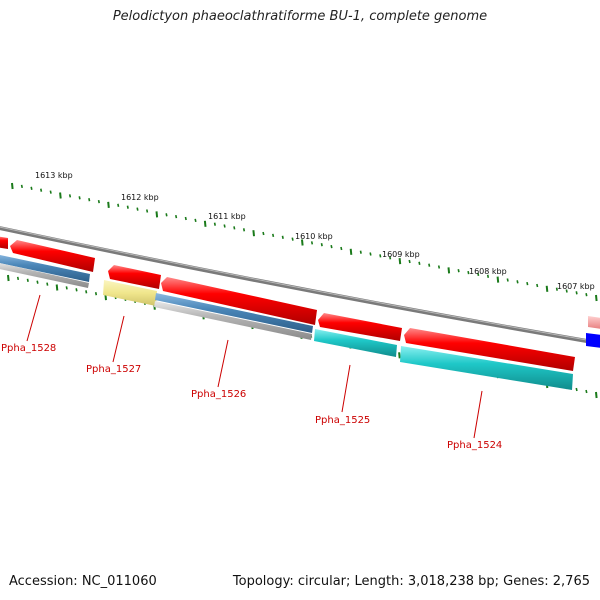 This screenshot has width=600, height=600. Describe the element at coordinates (140, 197) in the screenshot. I see `scale-label-1612: 1612 kbp` at that location.